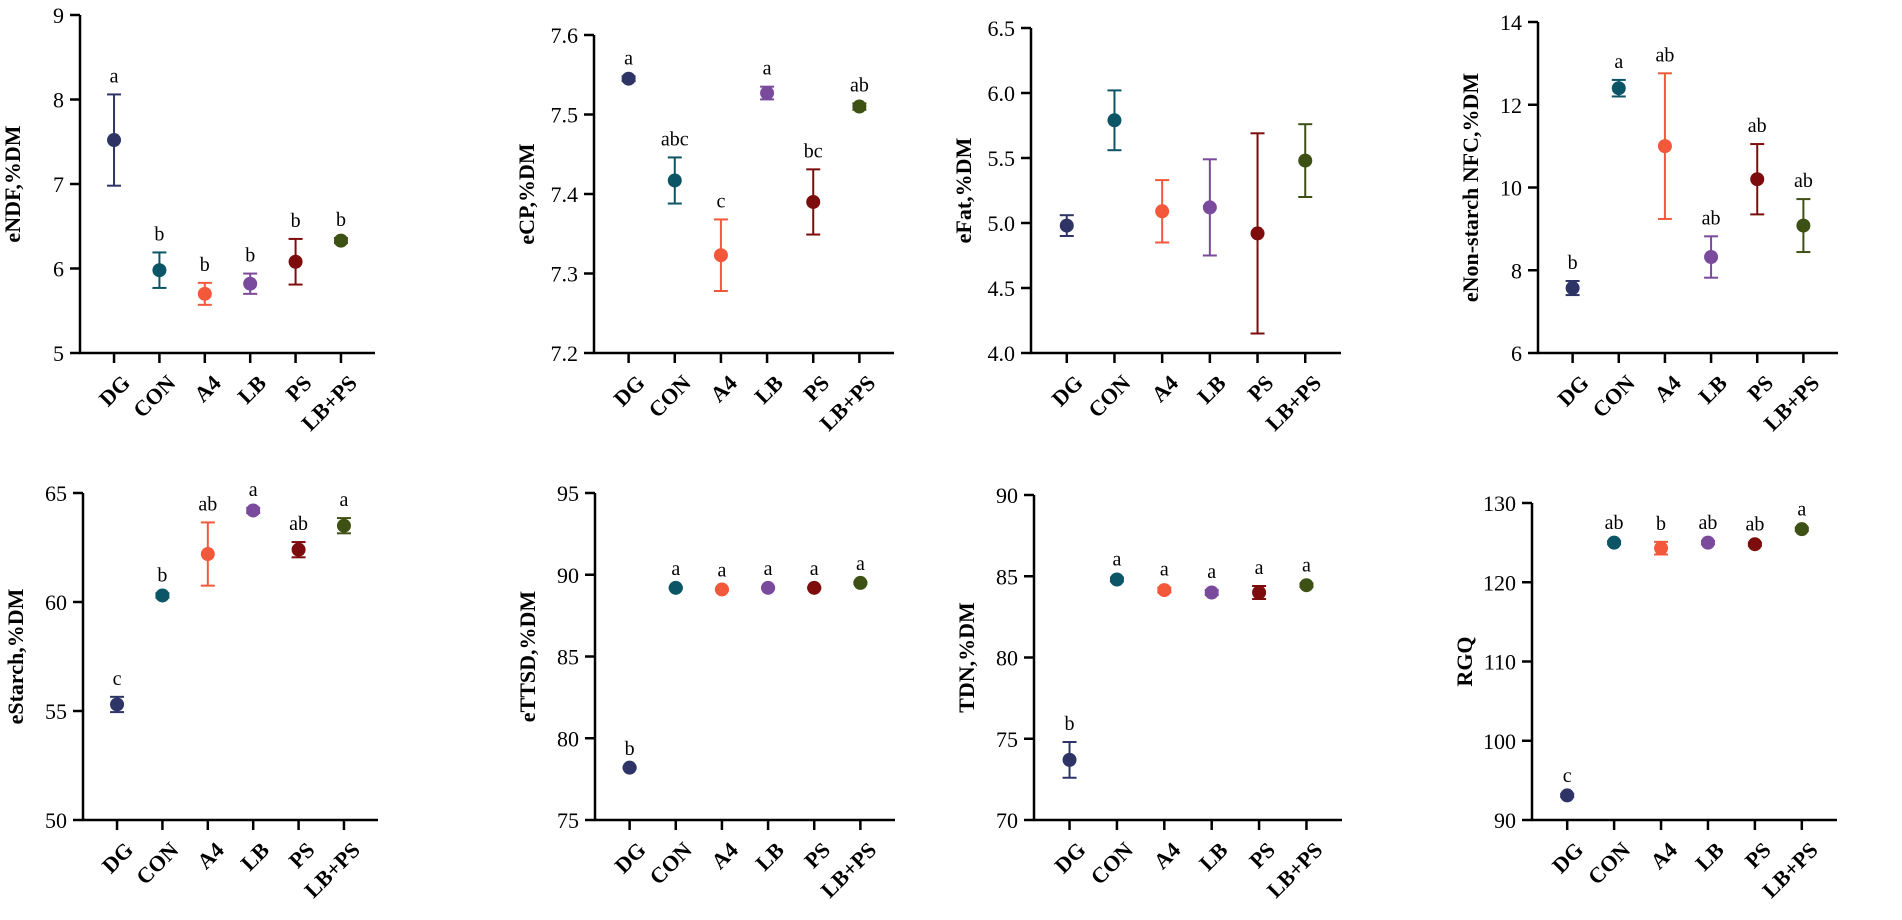 This screenshot has height=920, width=1902. I want to click on y-tick-label: 50, so click(56, 820).